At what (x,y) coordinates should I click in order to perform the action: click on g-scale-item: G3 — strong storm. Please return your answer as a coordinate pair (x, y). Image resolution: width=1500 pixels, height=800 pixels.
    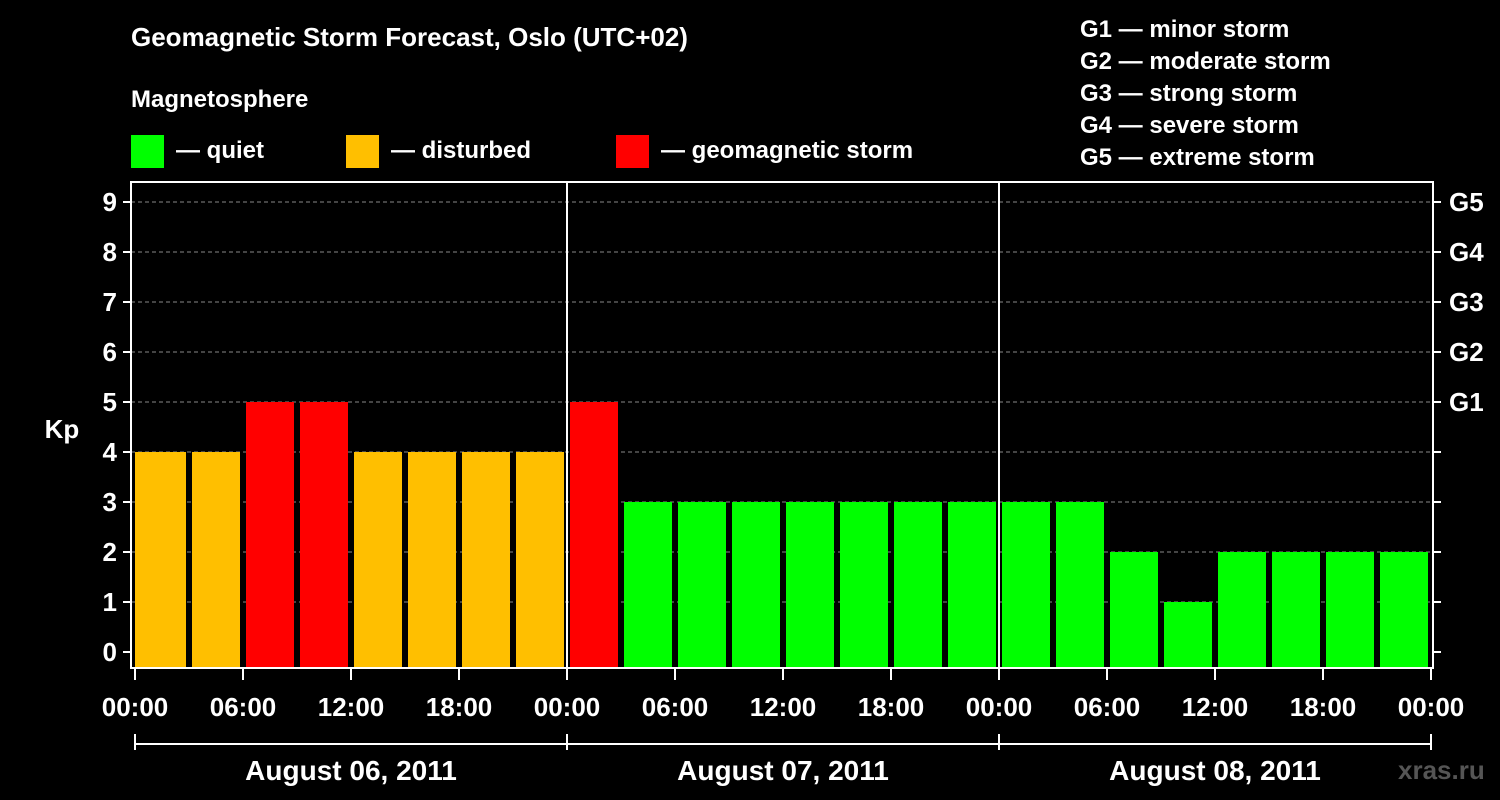
    Looking at the image, I should click on (1189, 93).